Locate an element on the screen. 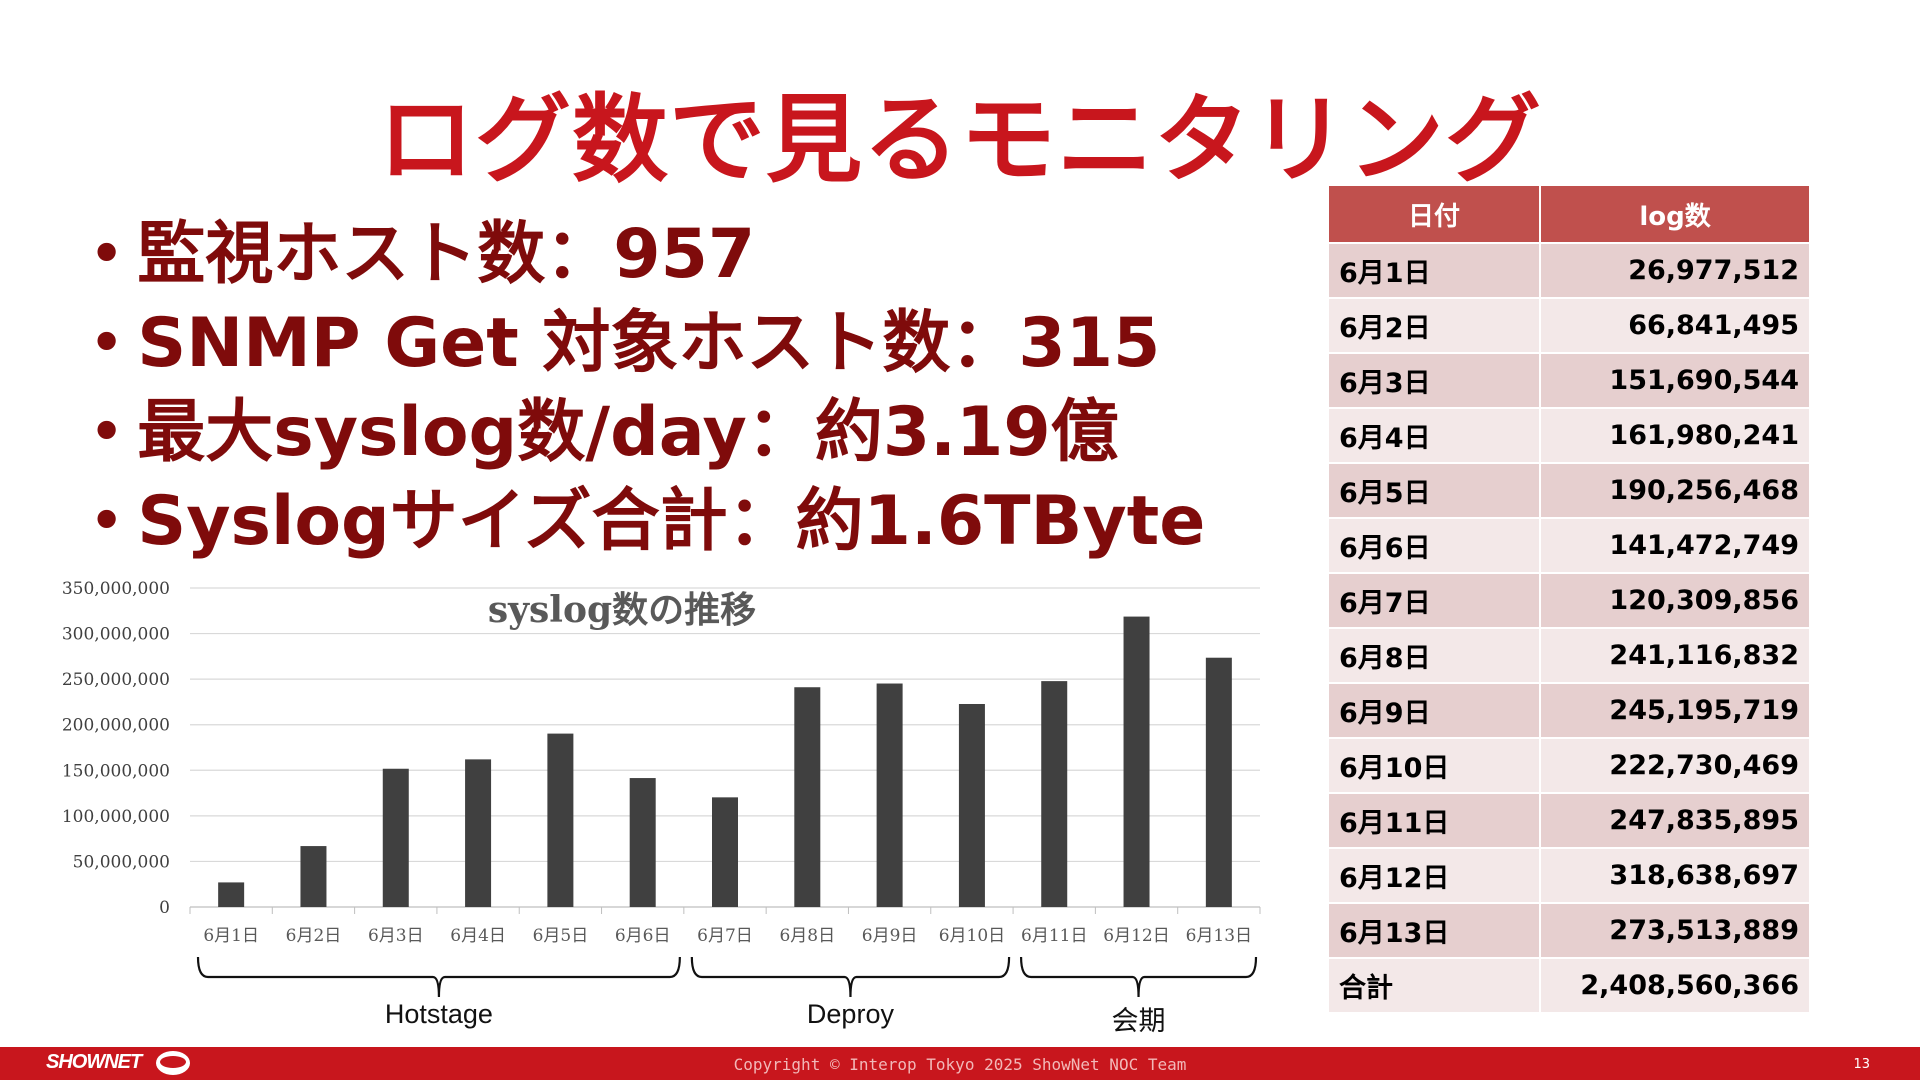 The width and height of the screenshot is (1920, 1080). table-row: 6月10日 222,730,469 is located at coordinates (1568, 765).